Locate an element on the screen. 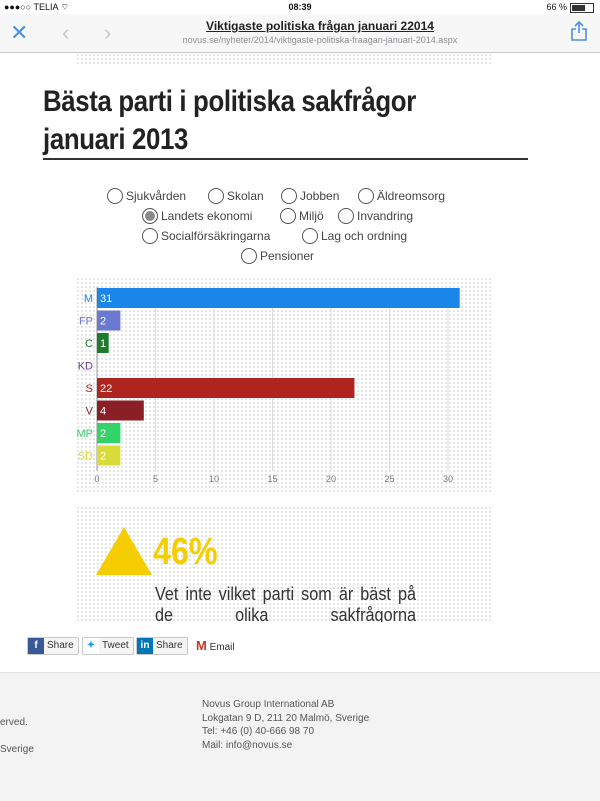  category-label-mp: MP is located at coordinates (85, 434).